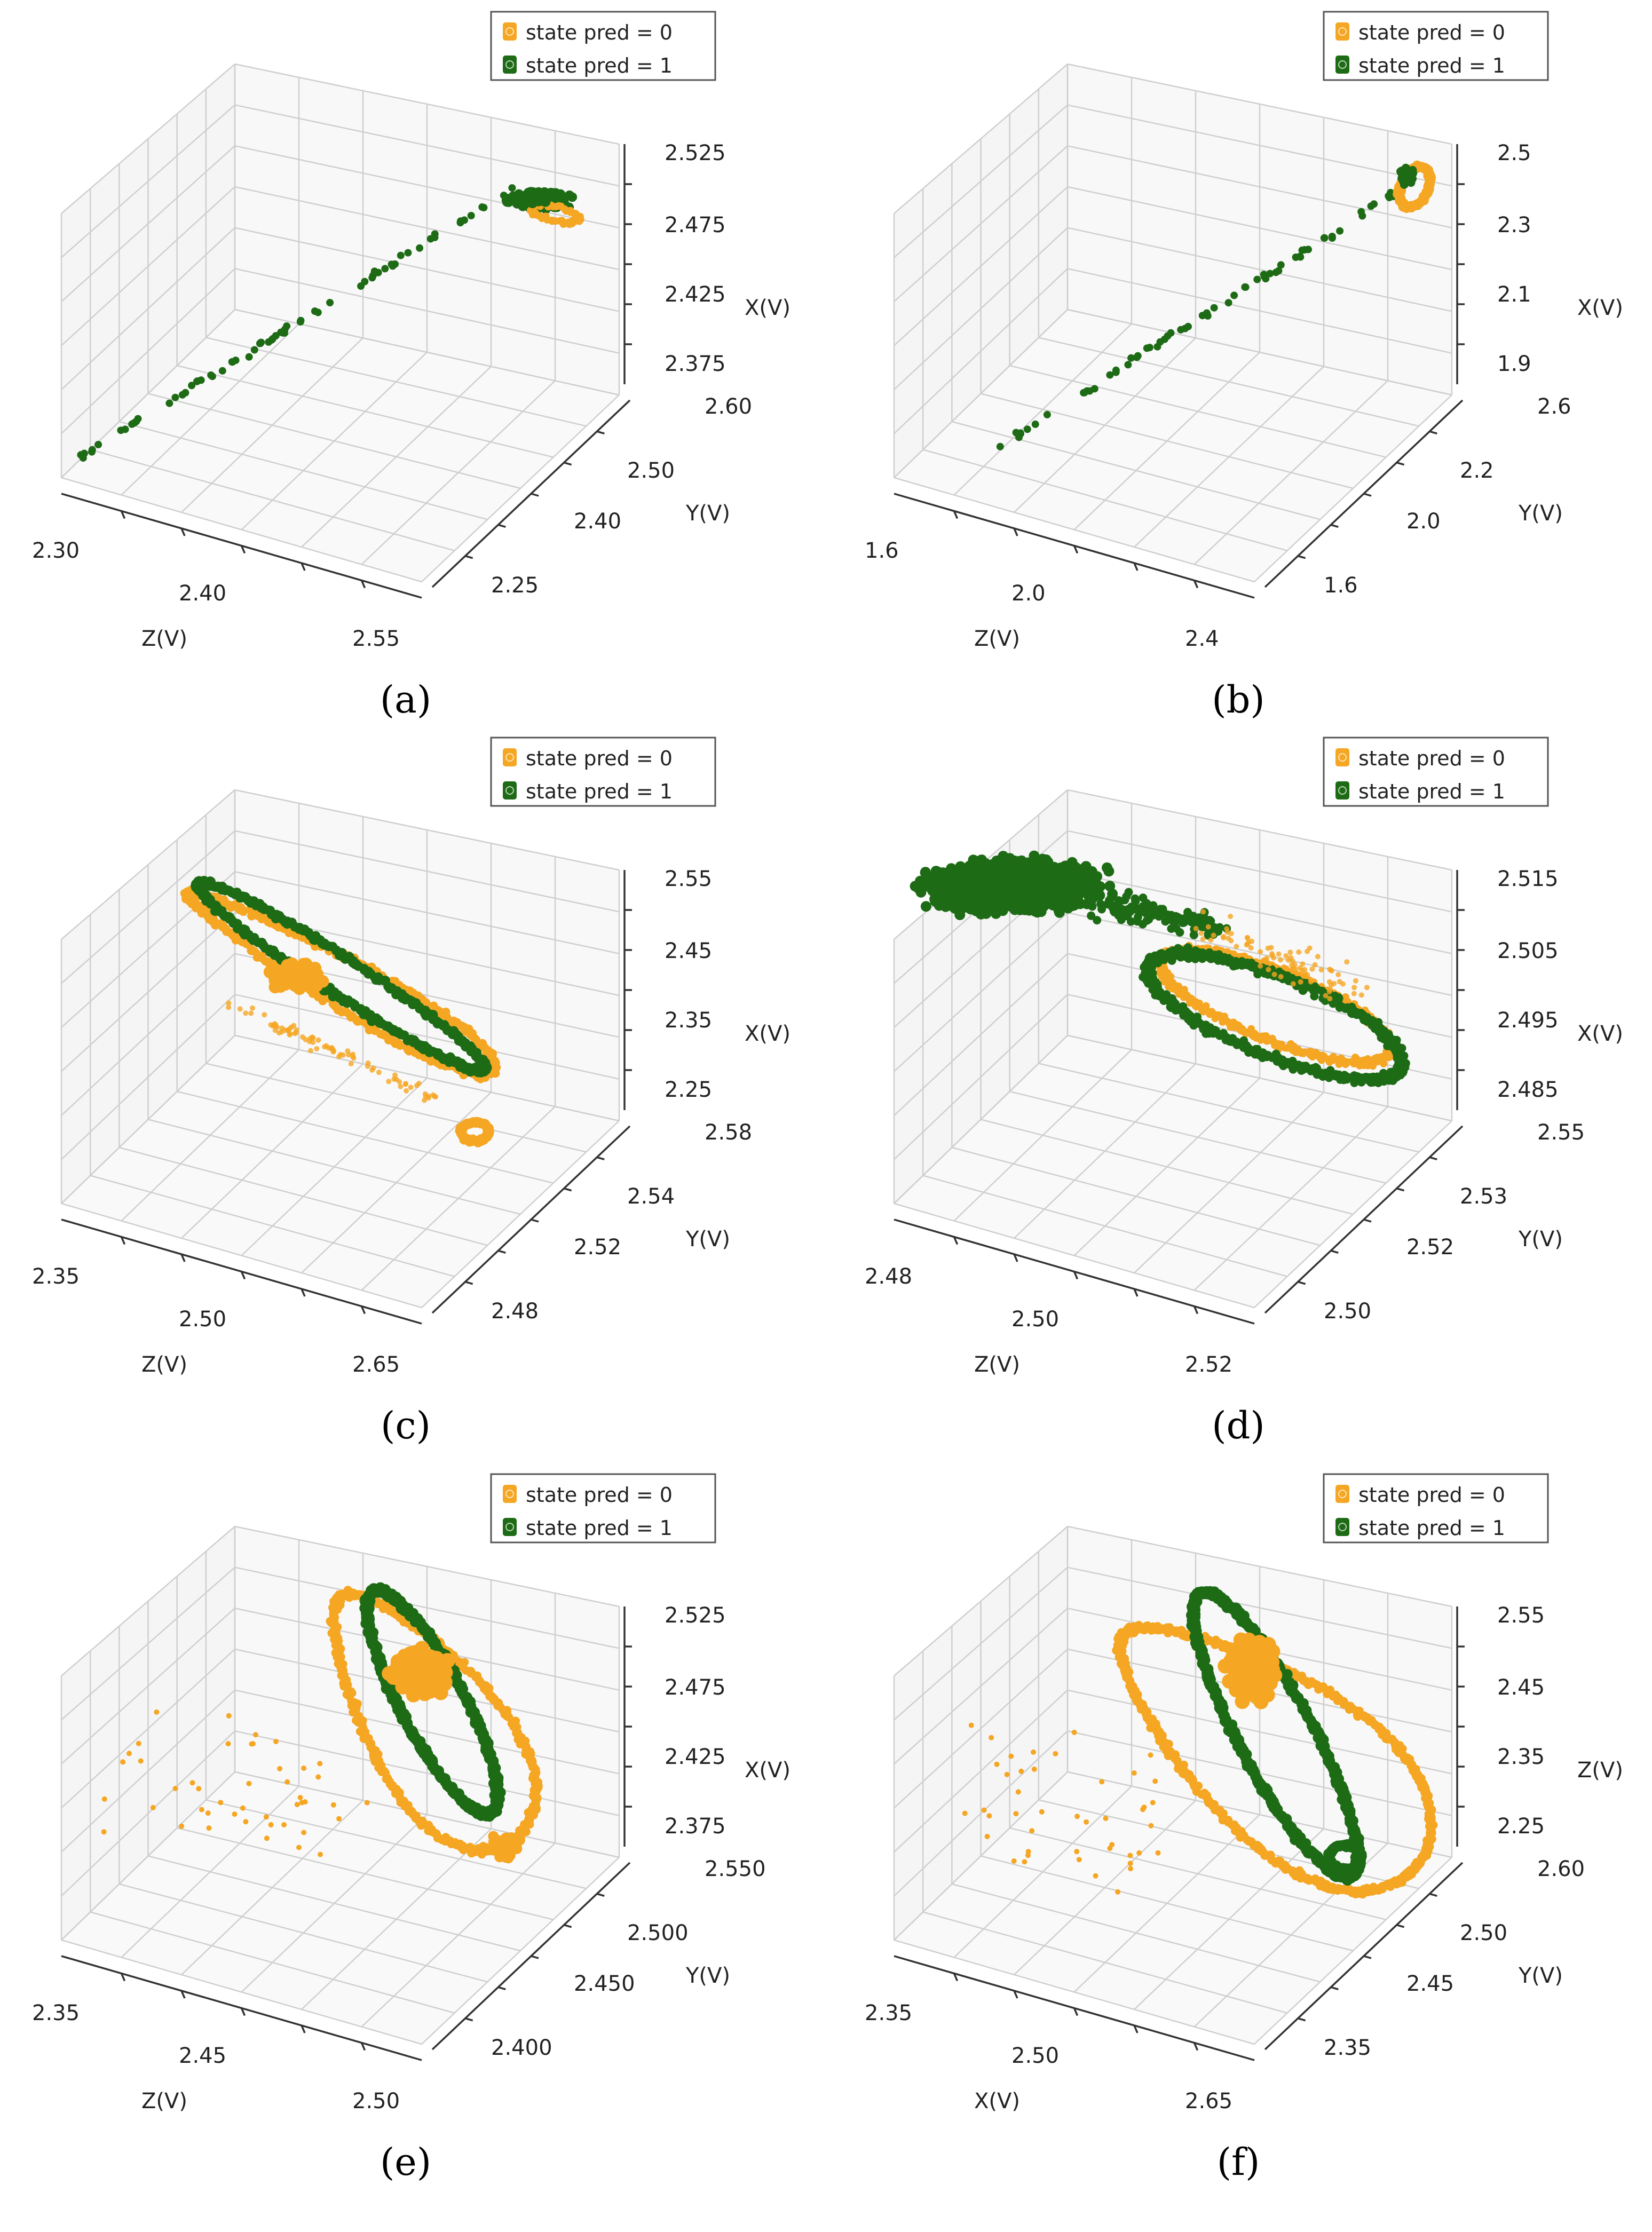 This screenshot has width=1652, height=2232. What do you see at coordinates (202, 593) in the screenshot?
I see `left-tick-label: 2.40` at bounding box center [202, 593].